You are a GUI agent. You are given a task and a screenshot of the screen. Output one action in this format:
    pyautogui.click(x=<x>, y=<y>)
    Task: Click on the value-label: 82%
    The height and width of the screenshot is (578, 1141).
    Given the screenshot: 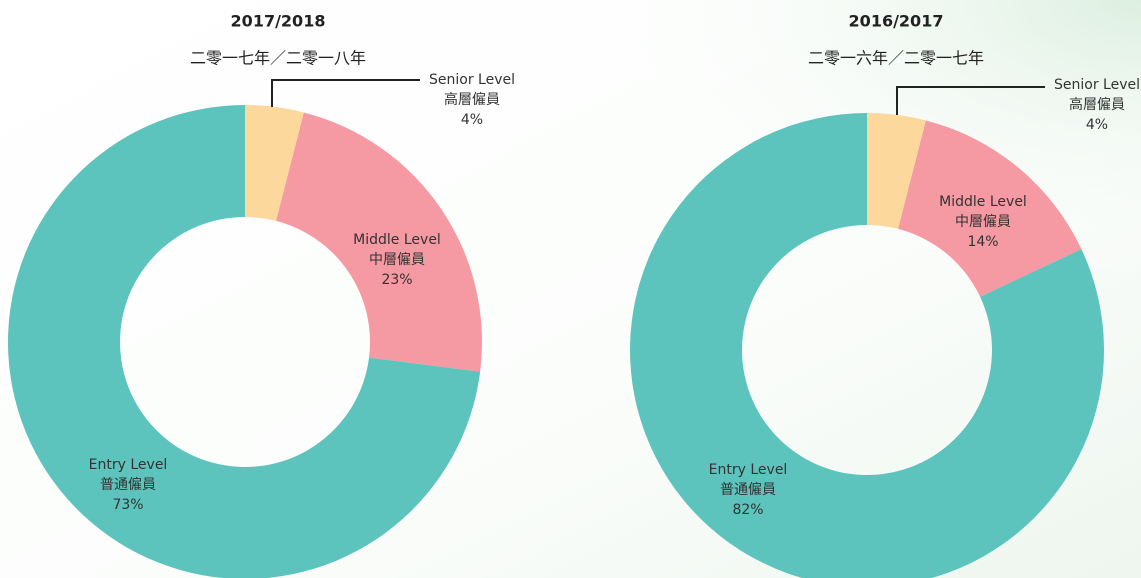 What is the action you would take?
    pyautogui.click(x=747, y=510)
    